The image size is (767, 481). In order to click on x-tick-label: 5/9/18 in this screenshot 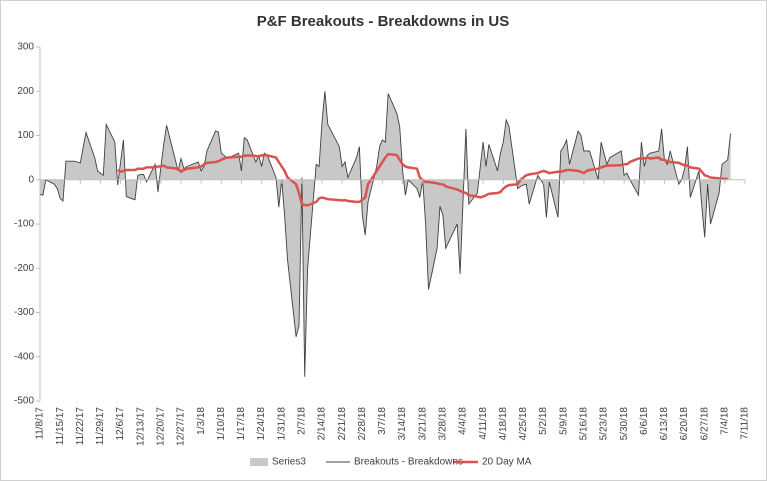, I will do `click(563, 421)`.